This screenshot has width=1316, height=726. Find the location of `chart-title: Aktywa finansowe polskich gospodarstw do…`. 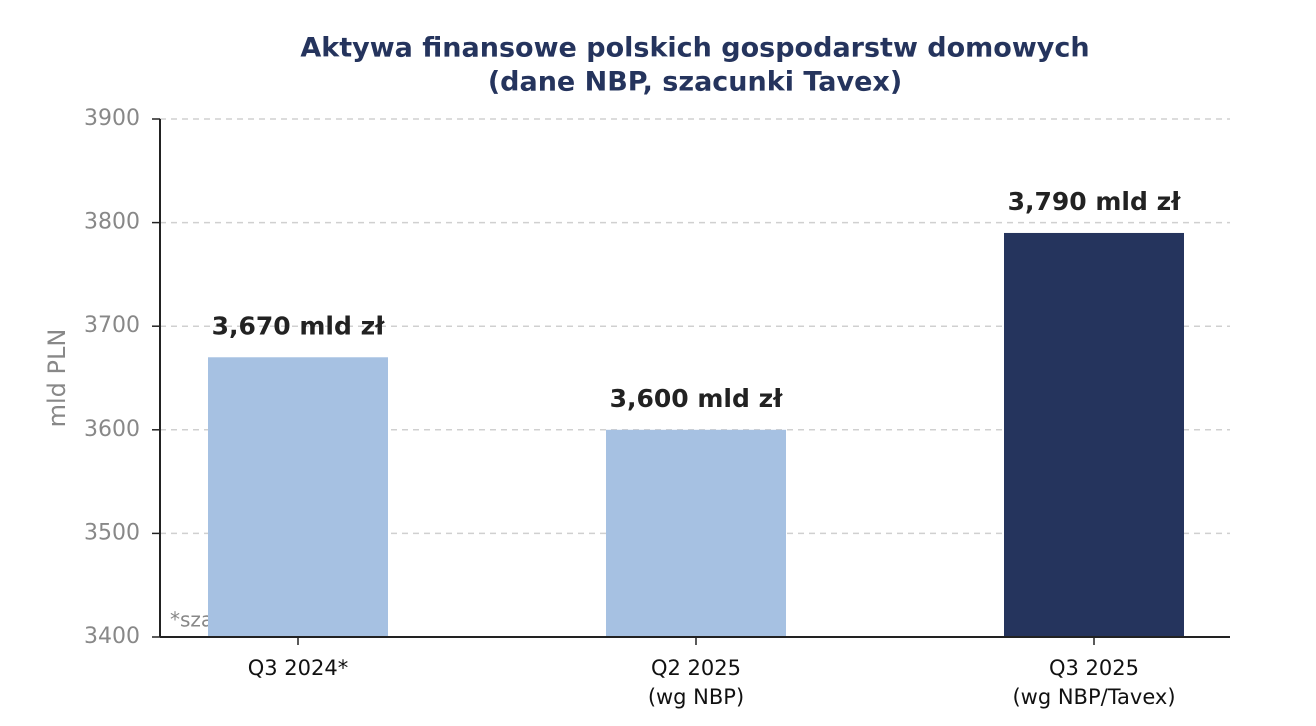

chart-title: Aktywa finansowe polskich gospodarstw do… is located at coordinates (694, 48).